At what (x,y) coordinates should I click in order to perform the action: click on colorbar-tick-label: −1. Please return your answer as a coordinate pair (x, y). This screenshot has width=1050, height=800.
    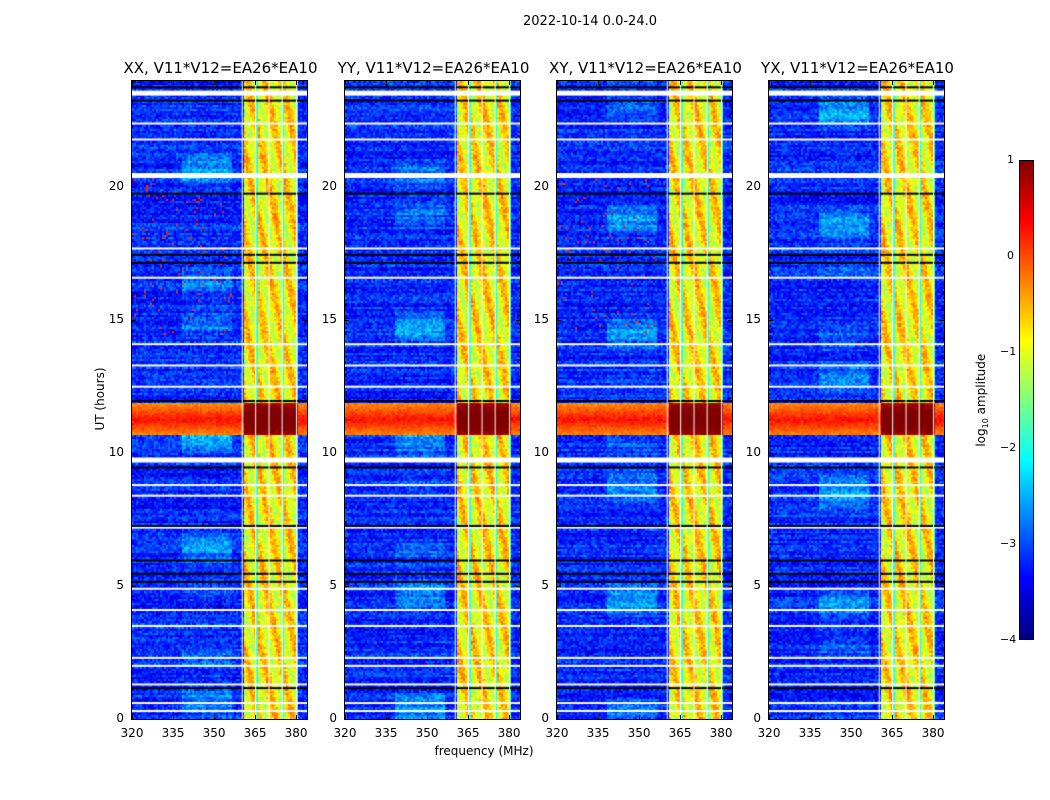
    Looking at the image, I should click on (1008, 351).